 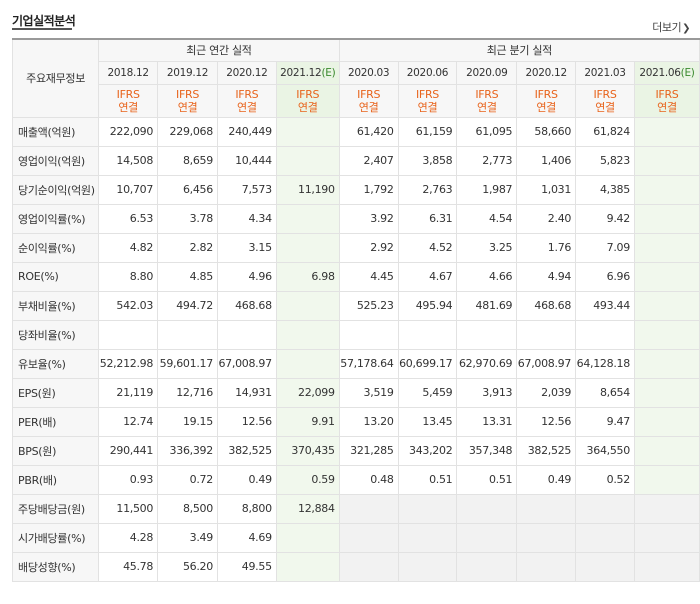 What do you see at coordinates (368, 160) in the screenshot?
I see `table-cell: 2,407` at bounding box center [368, 160].